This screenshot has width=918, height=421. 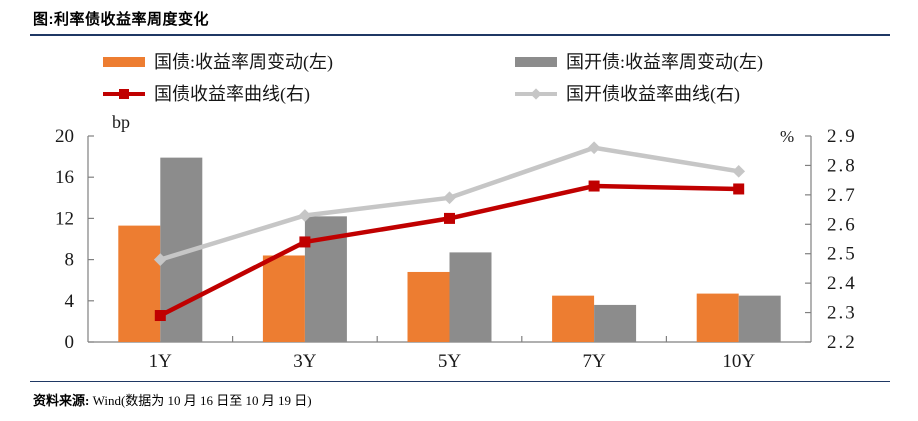 I want to click on svg-text: 2.9, so click(x=842, y=136).